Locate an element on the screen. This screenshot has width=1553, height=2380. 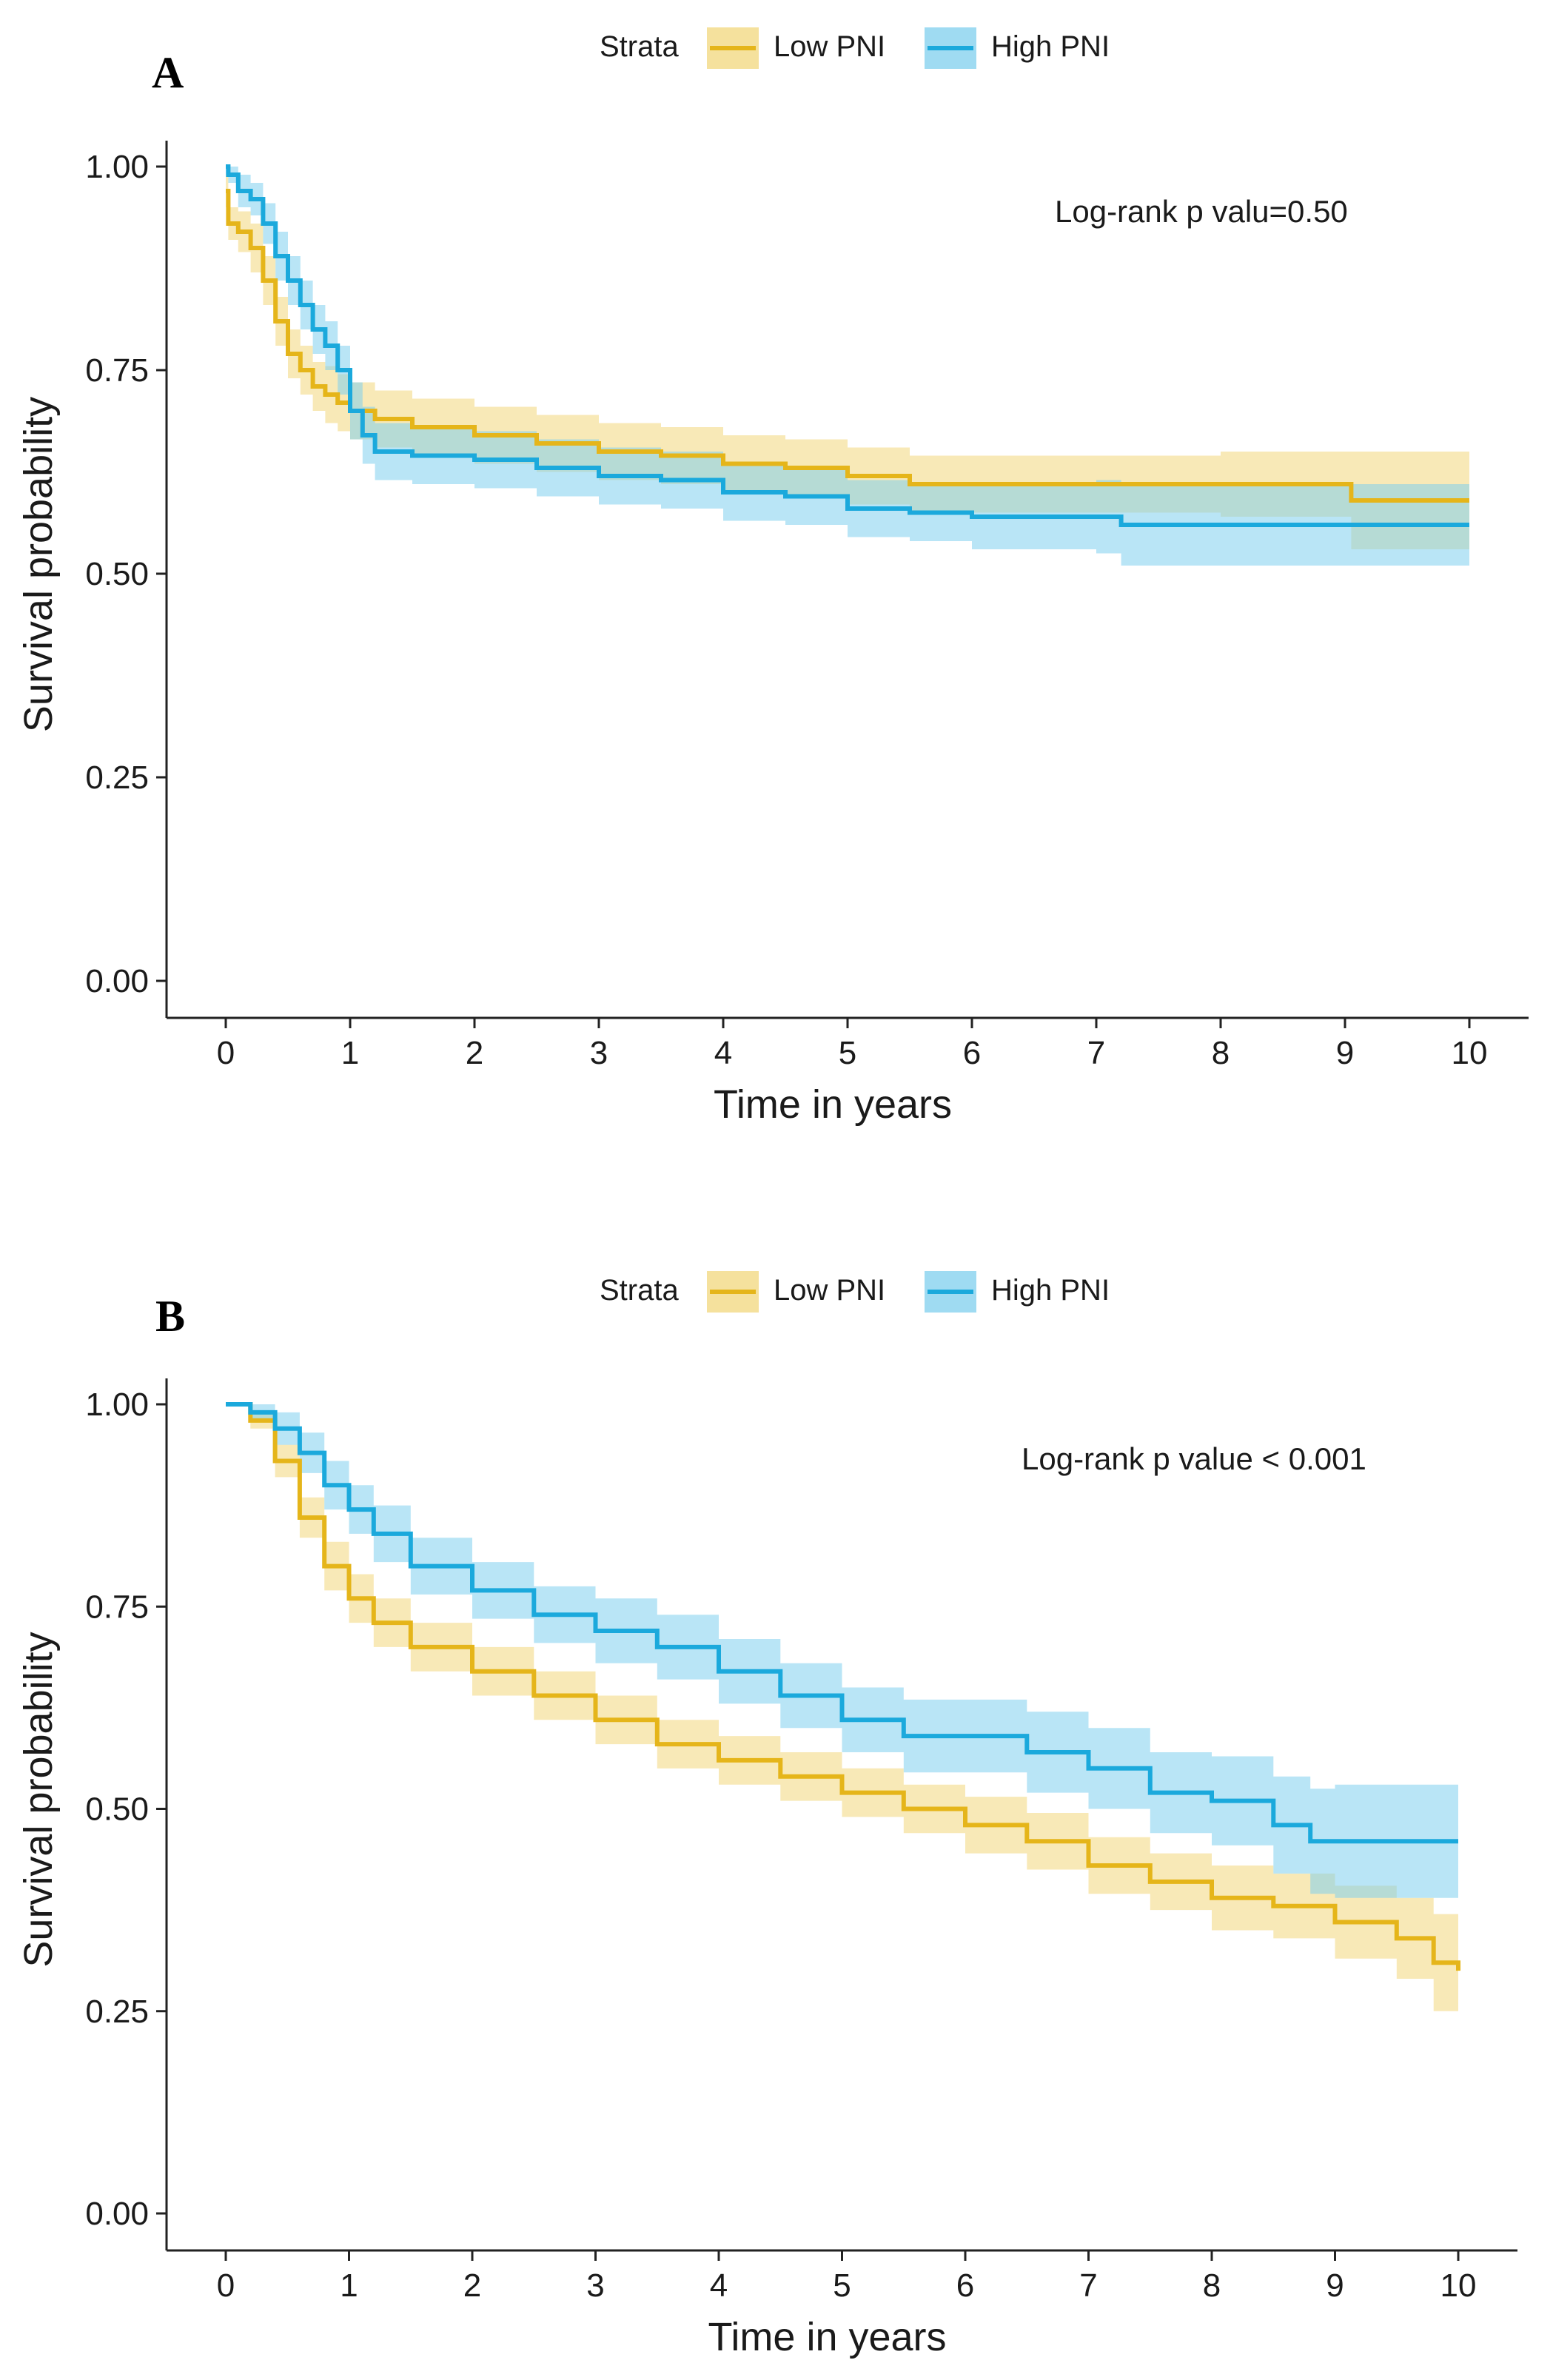
survival-line-low is located at coordinates (848, 346).